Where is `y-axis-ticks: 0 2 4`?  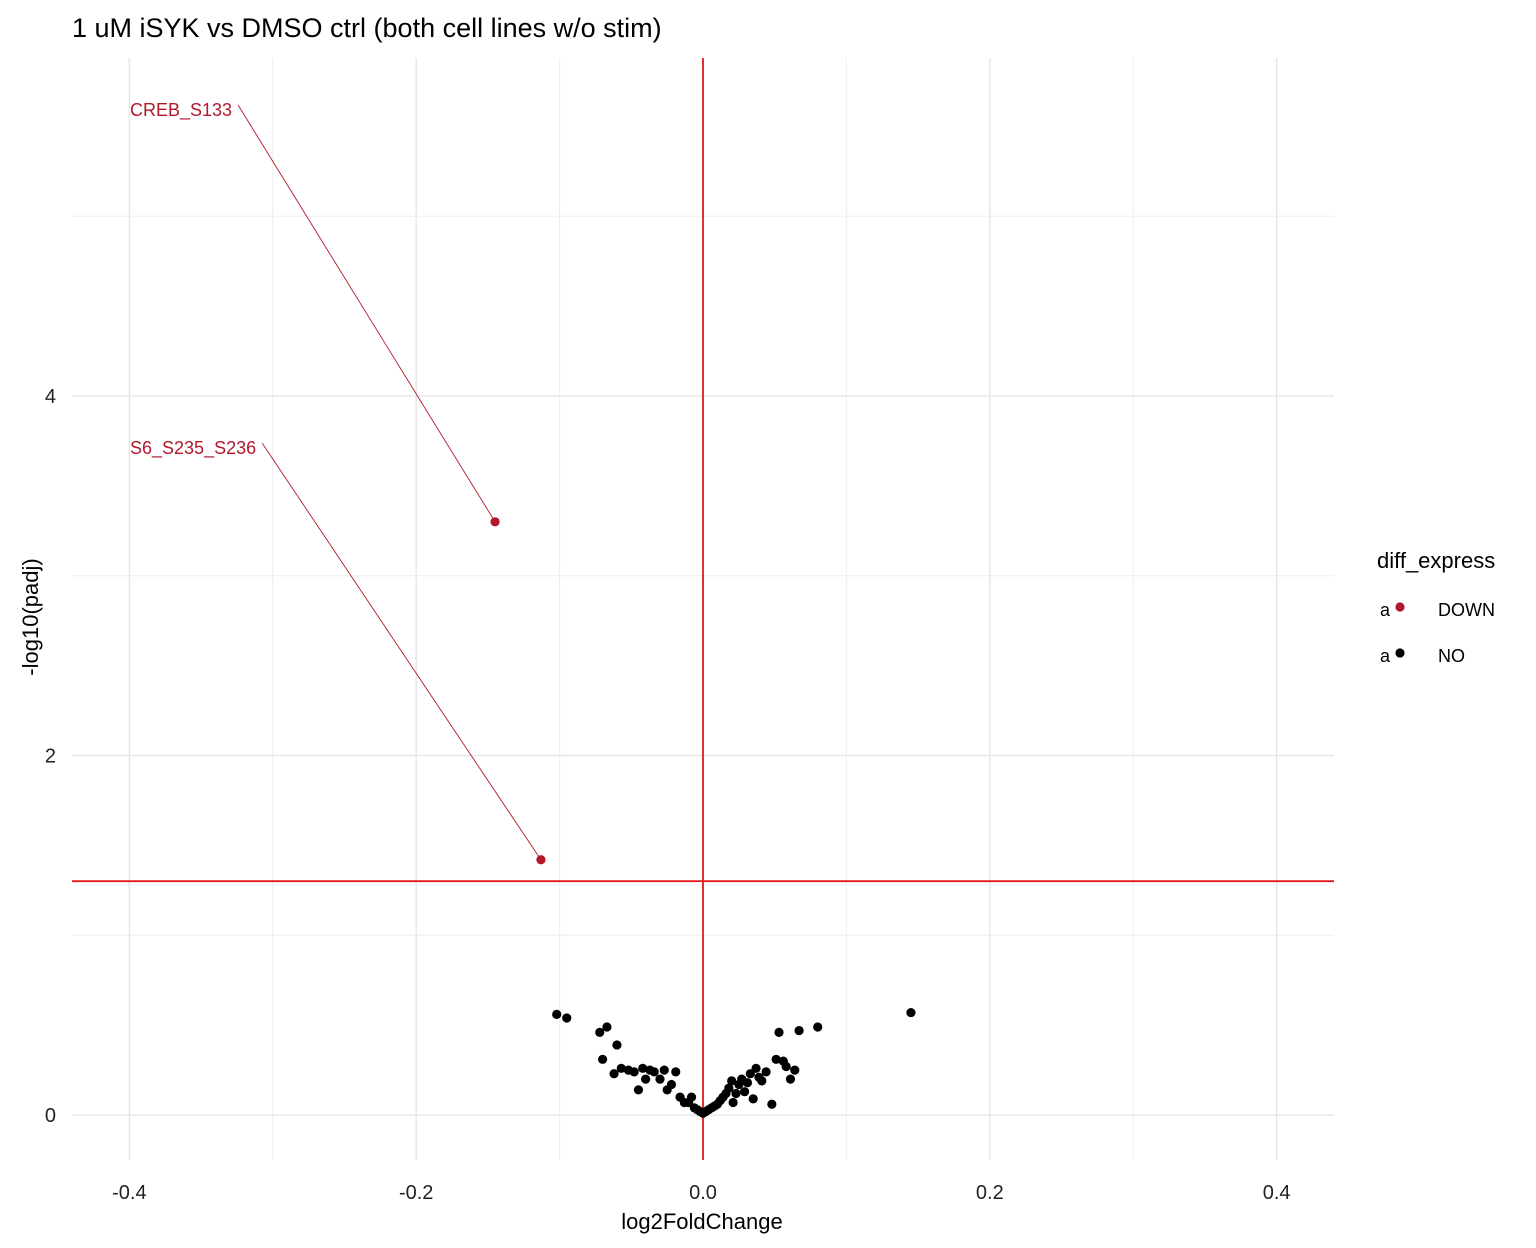
y-axis-ticks: 0 2 4 is located at coordinates (50, 756).